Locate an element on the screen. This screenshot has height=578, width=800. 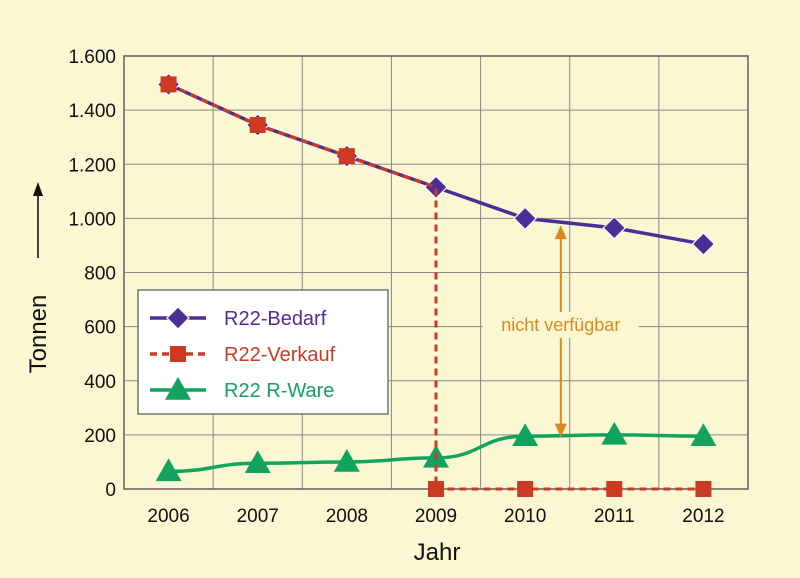
y-axis-title: Tonnen is located at coordinates (38, 334).